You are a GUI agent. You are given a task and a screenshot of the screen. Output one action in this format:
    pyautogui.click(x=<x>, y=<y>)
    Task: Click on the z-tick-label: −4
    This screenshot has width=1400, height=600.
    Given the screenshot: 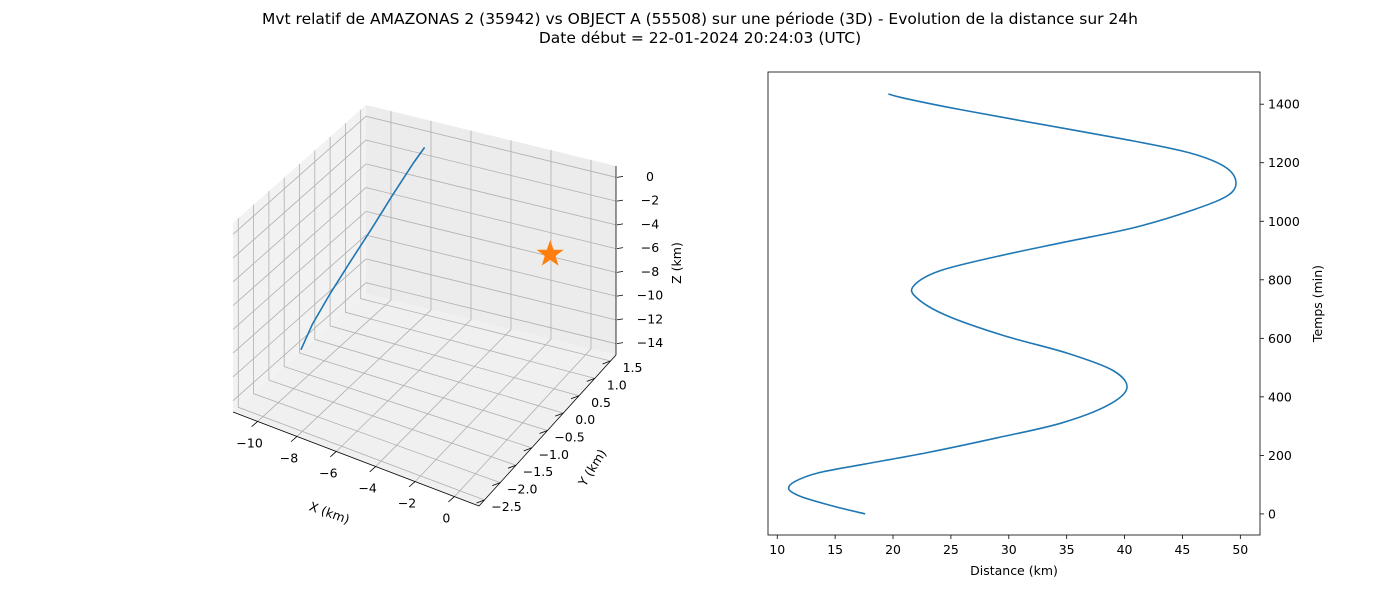 What is the action you would take?
    pyautogui.click(x=650, y=223)
    